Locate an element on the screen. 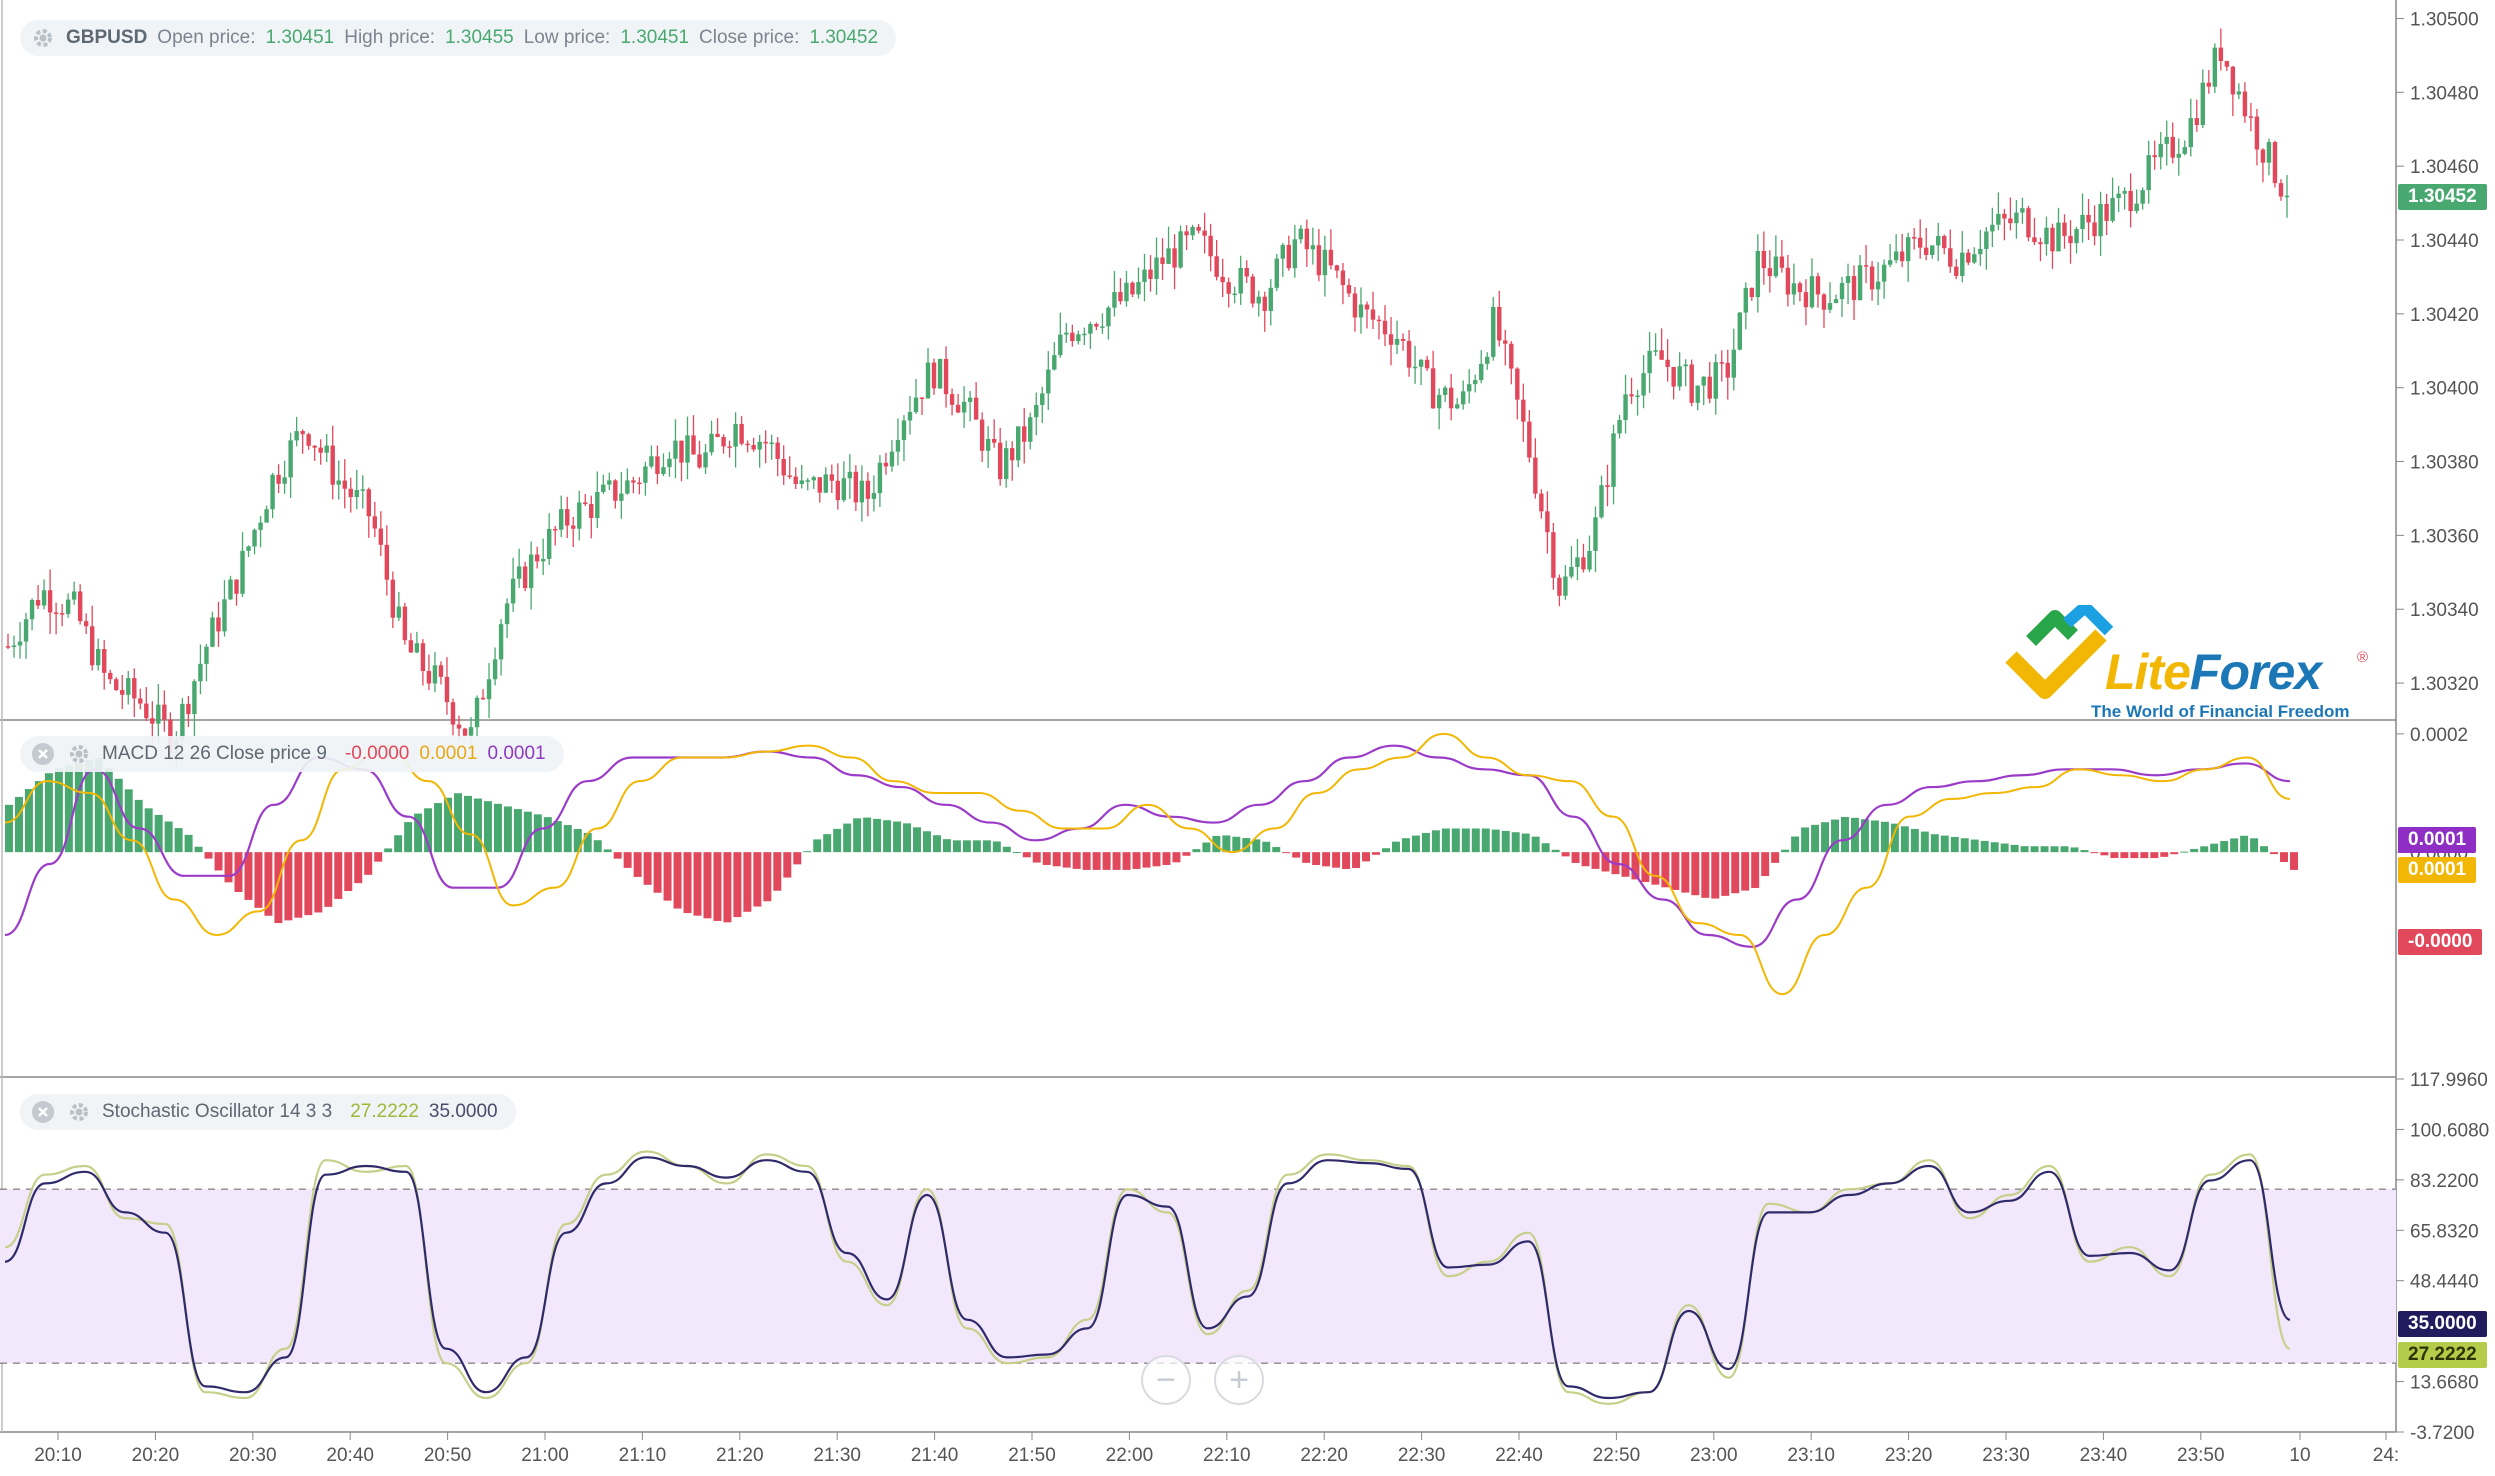 The height and width of the screenshot is (1476, 2495). time-axis-label: 22:20 is located at coordinates (1324, 1455).